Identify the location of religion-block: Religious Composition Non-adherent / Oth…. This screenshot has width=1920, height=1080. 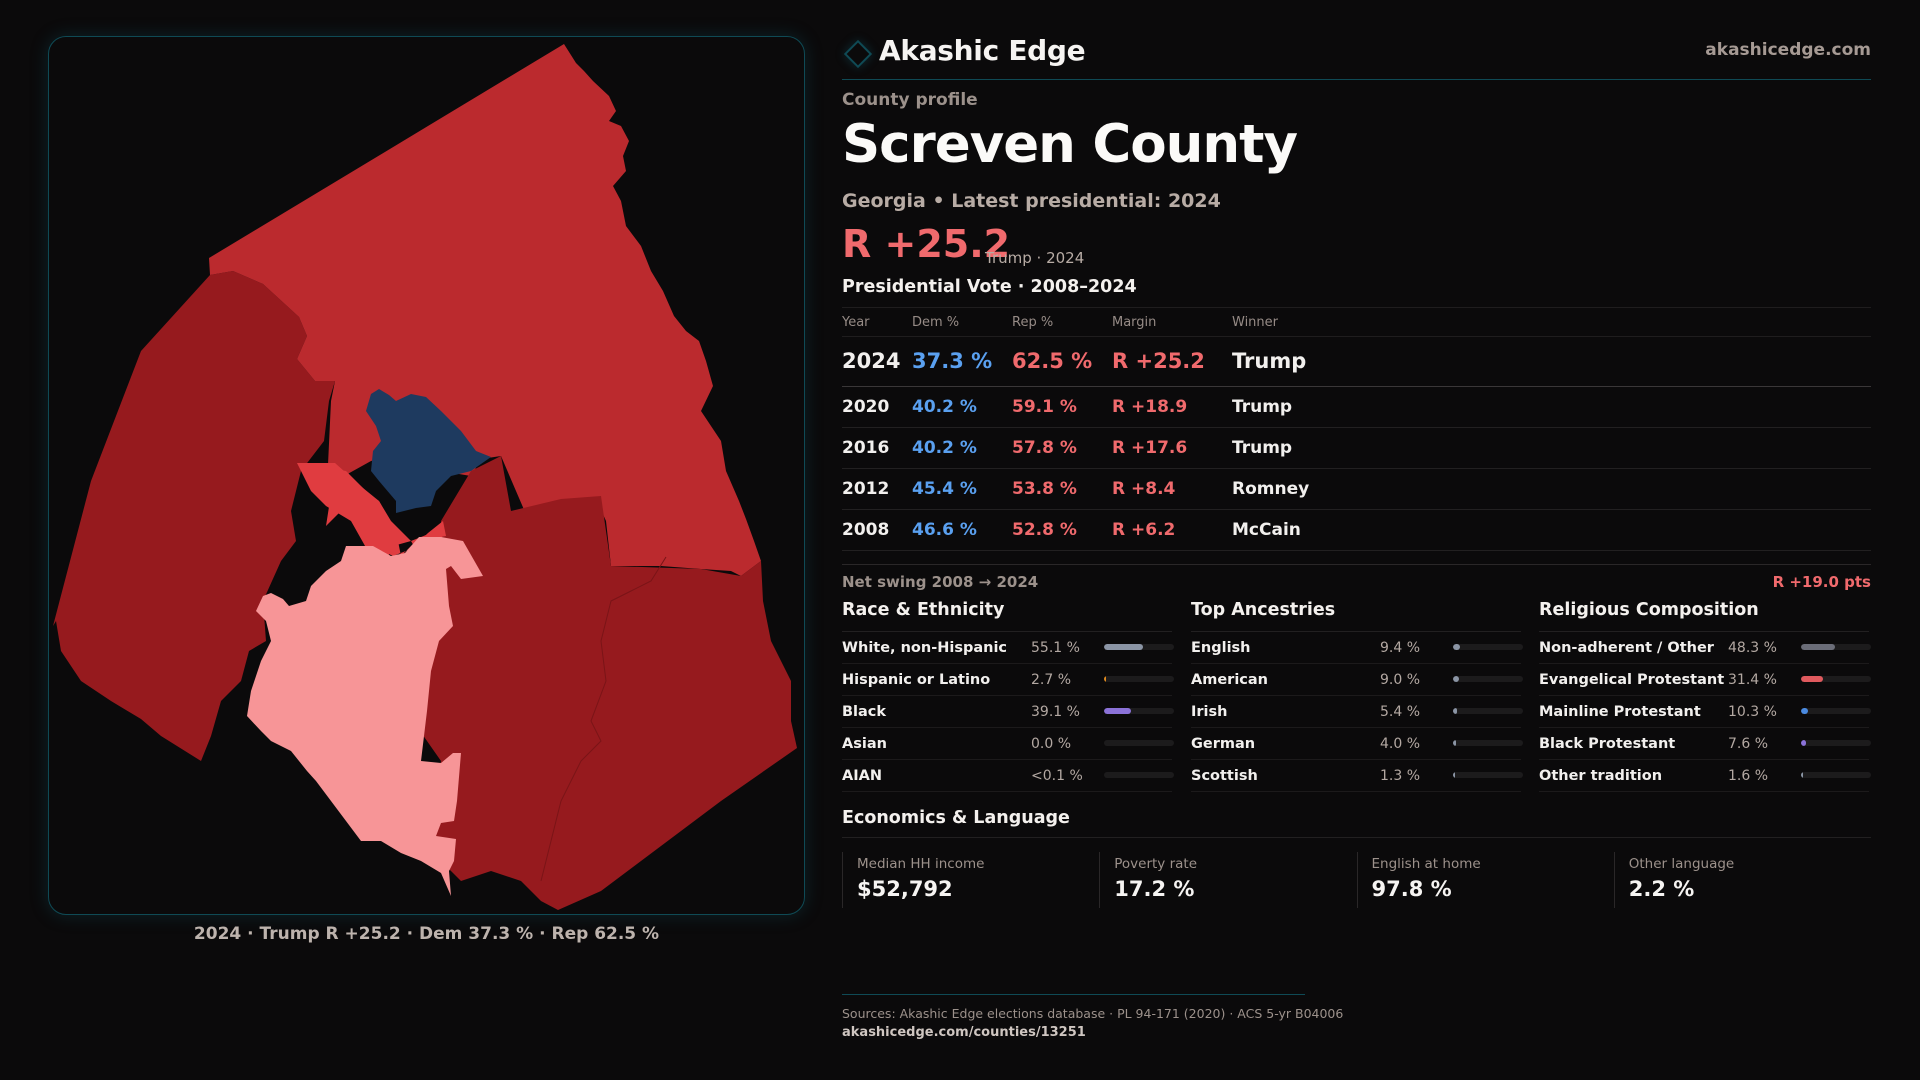
(1705, 696).